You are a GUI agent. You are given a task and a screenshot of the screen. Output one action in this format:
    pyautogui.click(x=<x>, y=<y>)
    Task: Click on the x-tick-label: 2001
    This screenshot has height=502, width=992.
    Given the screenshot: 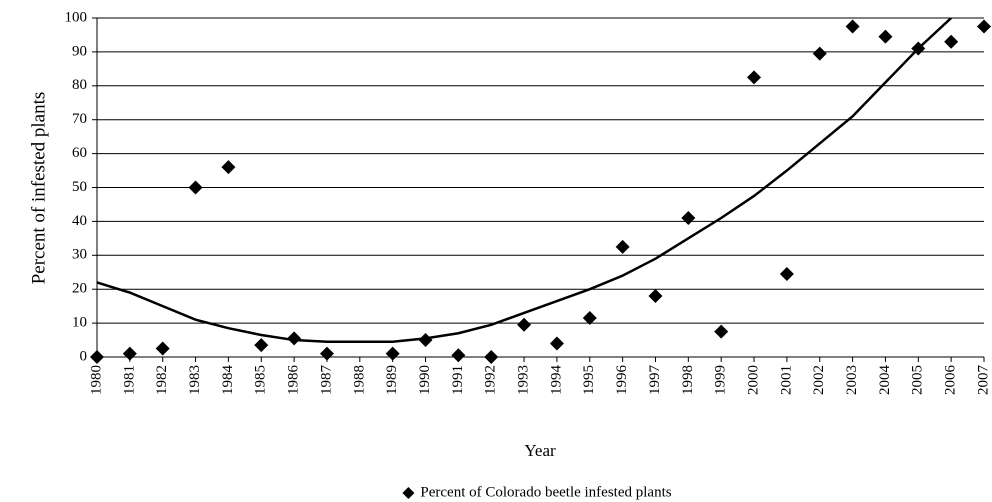 What is the action you would take?
    pyautogui.click(x=786, y=380)
    